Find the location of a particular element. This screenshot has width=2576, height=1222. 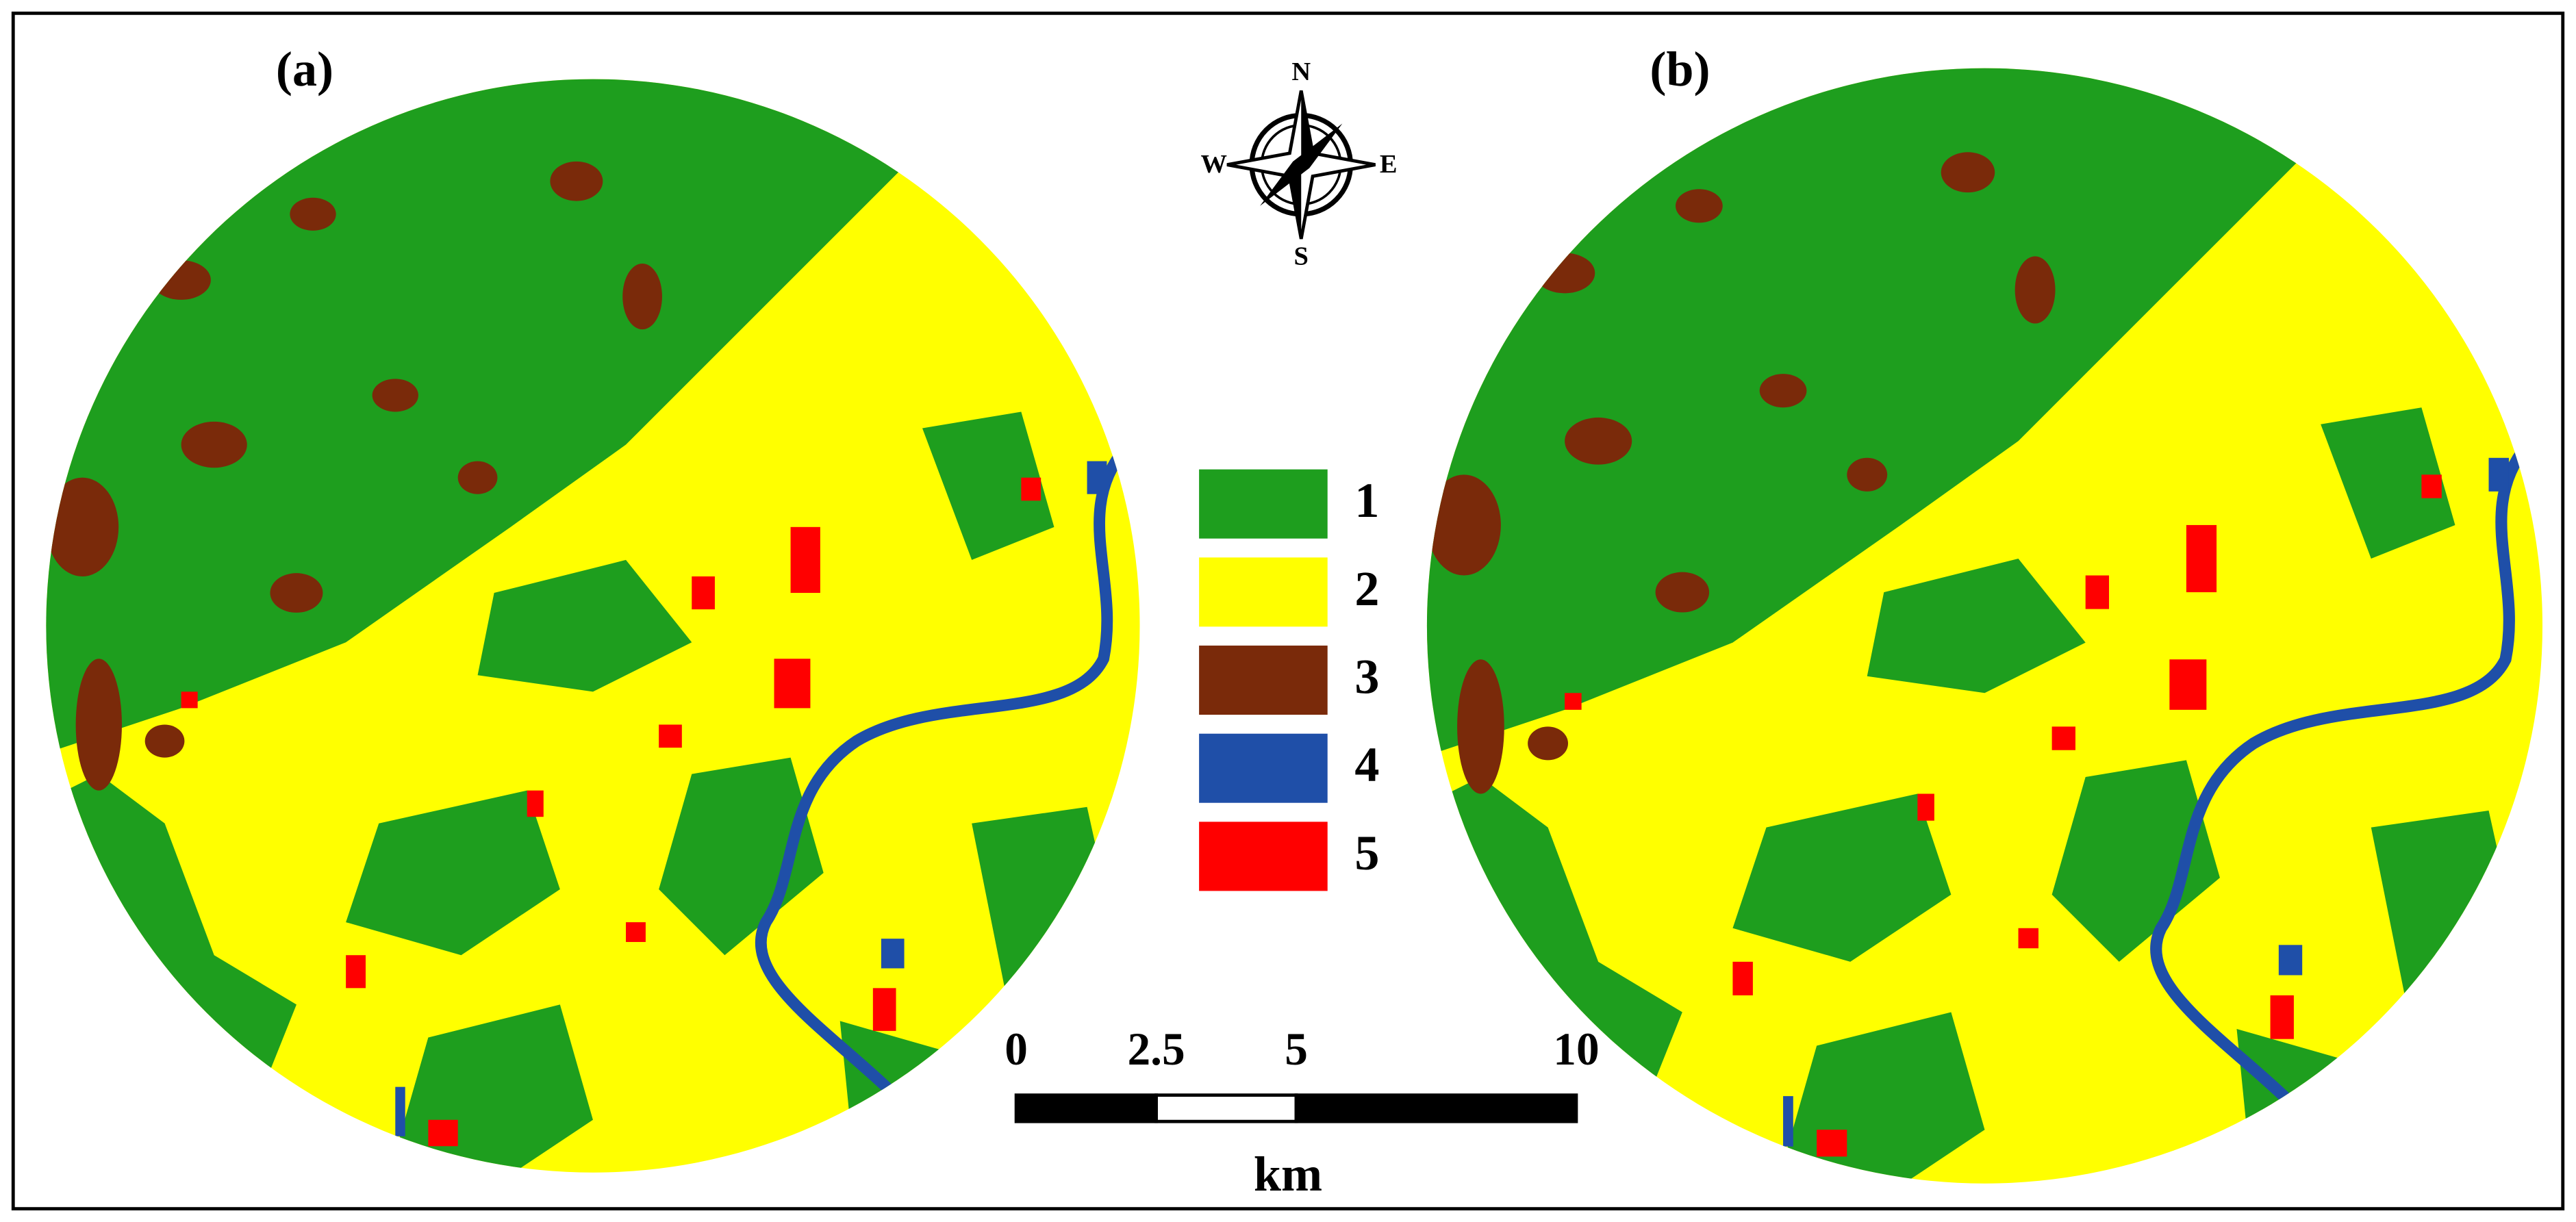

scale-tick-label: 10 is located at coordinates (1576, 1049).